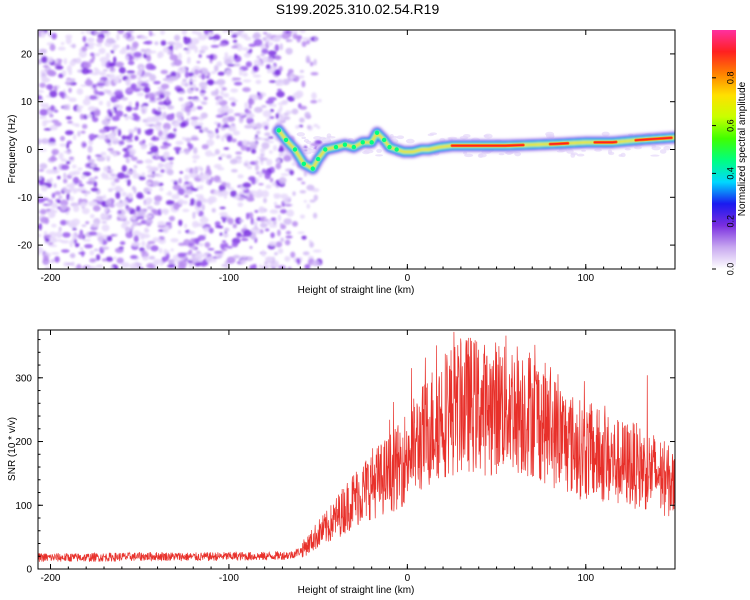 This screenshot has width=750, height=600. I want to click on colorbar-tick-label: 0.0, so click(731, 269).